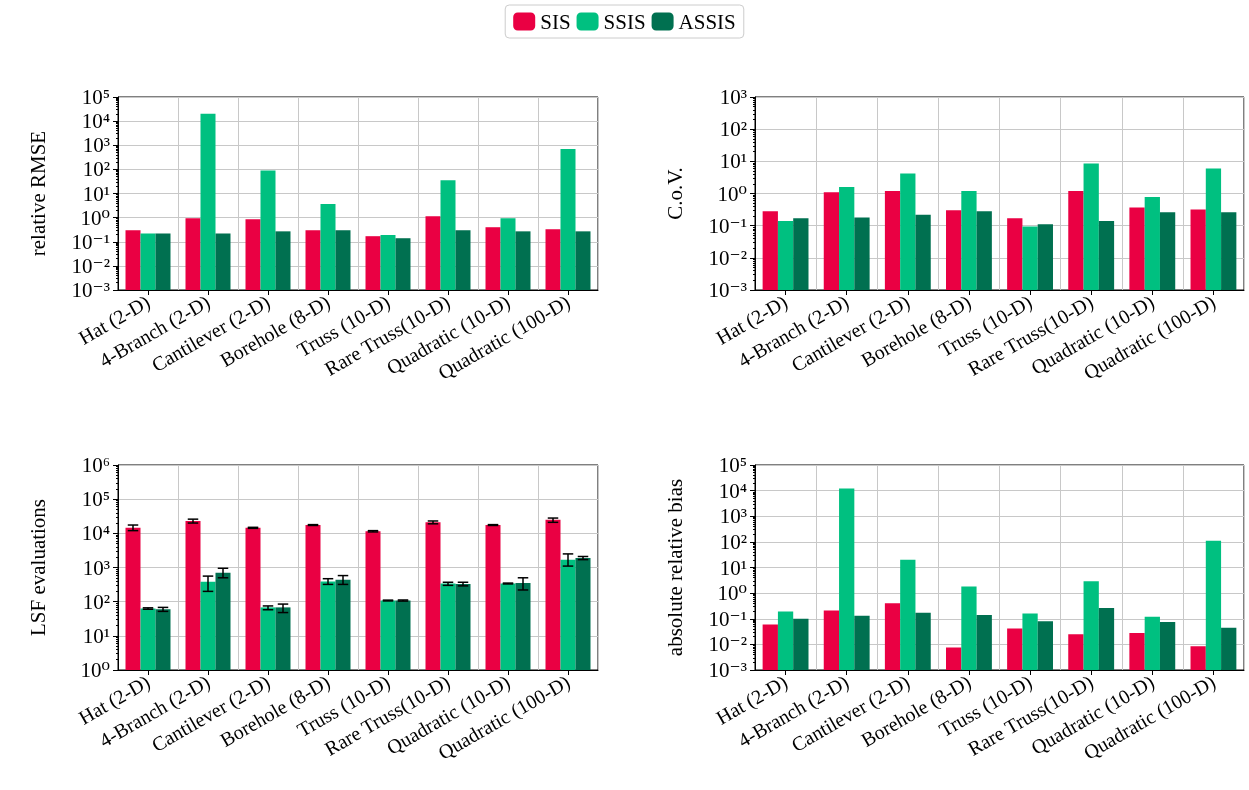 The height and width of the screenshot is (790, 1249). Describe the element at coordinates (674, 193) in the screenshot. I see `y-axis-title: C.o.V.` at that location.